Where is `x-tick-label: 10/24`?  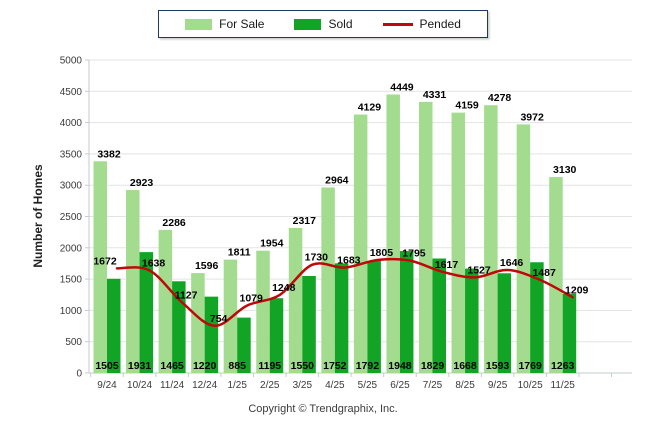
x-tick-label: 10/24 is located at coordinates (139, 385).